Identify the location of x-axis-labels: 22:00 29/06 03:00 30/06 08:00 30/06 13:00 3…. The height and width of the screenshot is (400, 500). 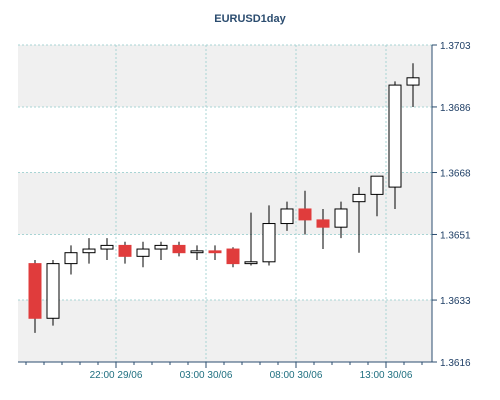
(251, 375).